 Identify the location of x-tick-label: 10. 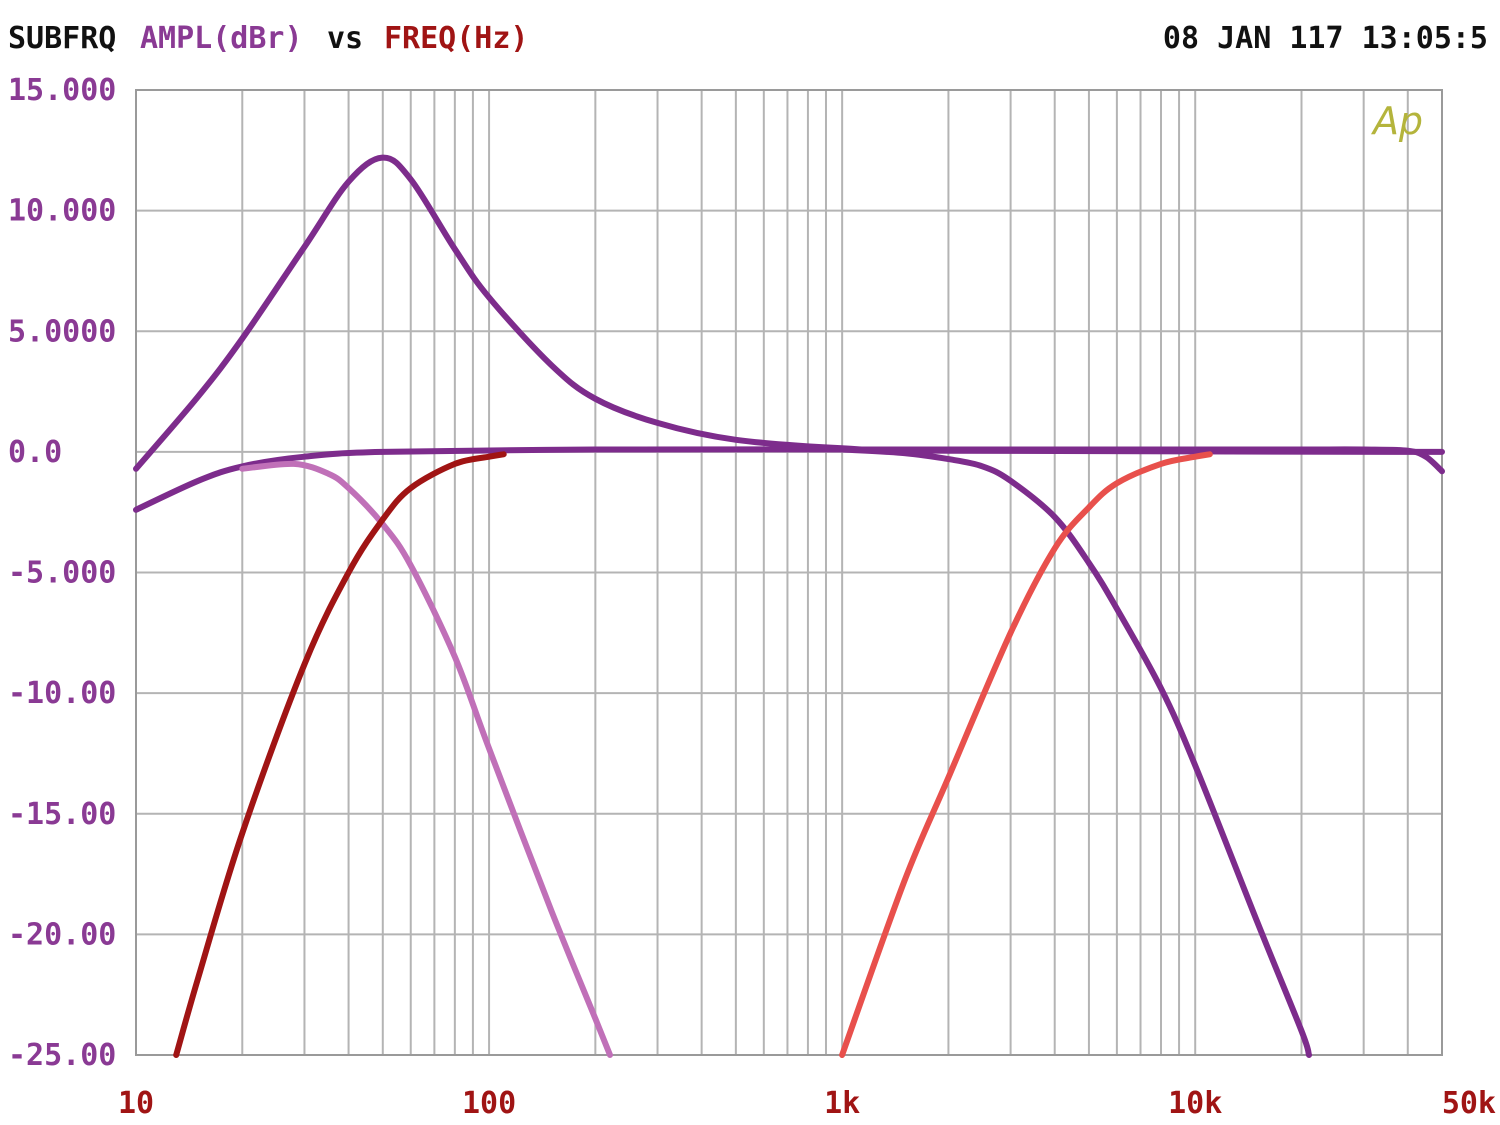
(136, 1103).